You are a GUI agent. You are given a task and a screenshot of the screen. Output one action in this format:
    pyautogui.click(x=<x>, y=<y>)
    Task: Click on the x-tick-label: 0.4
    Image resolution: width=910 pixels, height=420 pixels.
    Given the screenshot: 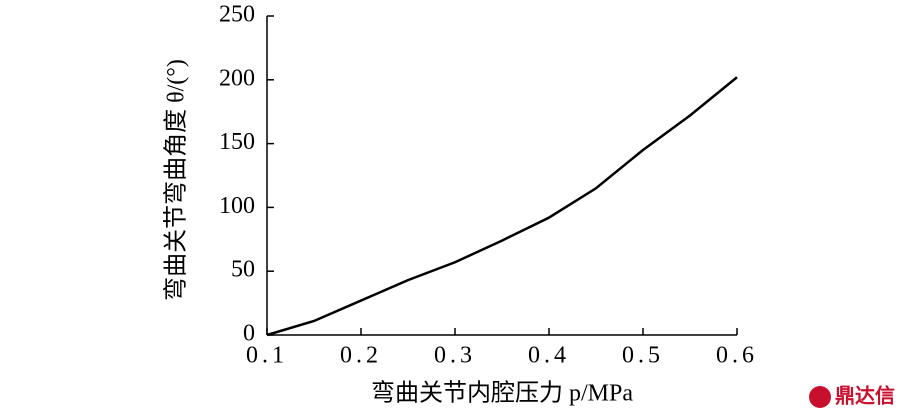 What is the action you would take?
    pyautogui.click(x=549, y=356)
    